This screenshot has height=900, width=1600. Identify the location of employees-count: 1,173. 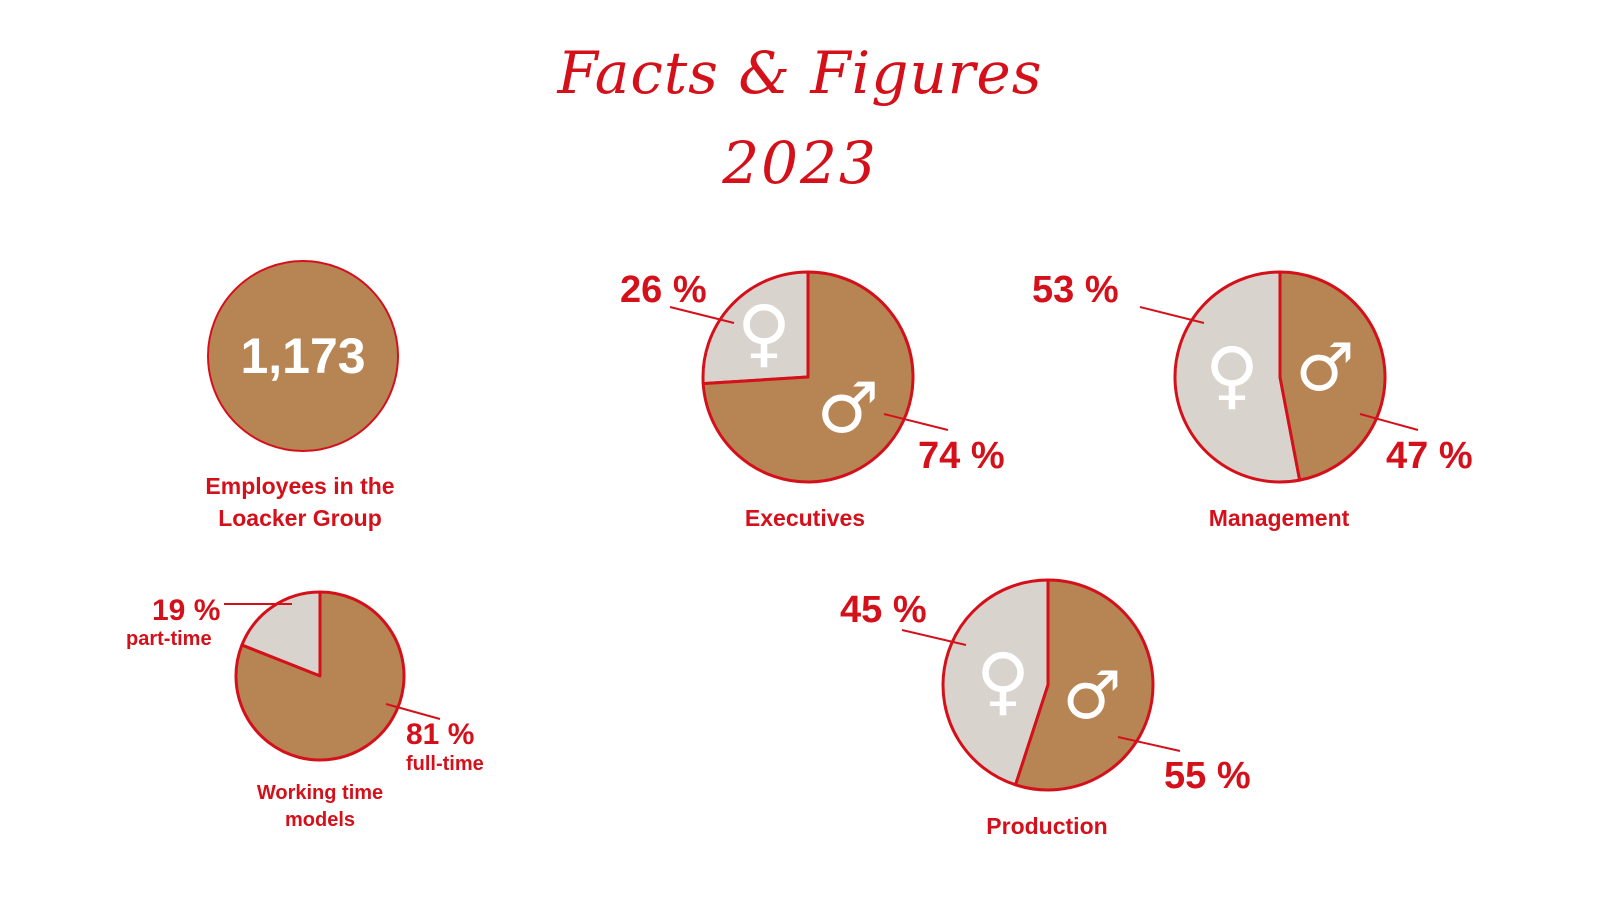
(302, 356).